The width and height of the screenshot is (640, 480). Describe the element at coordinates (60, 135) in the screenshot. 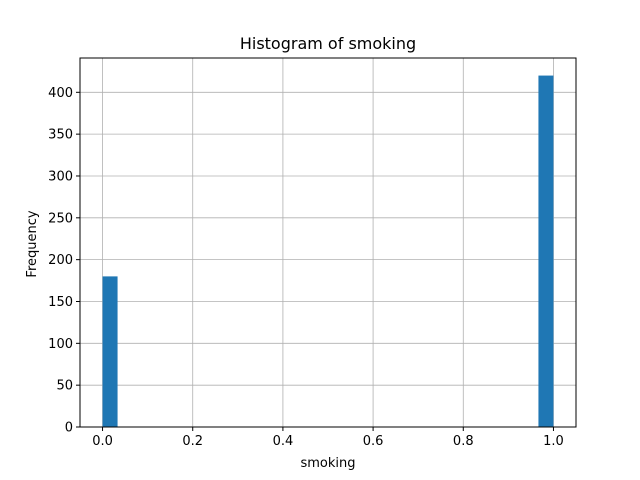

I see `y-tick-label: 350` at that location.